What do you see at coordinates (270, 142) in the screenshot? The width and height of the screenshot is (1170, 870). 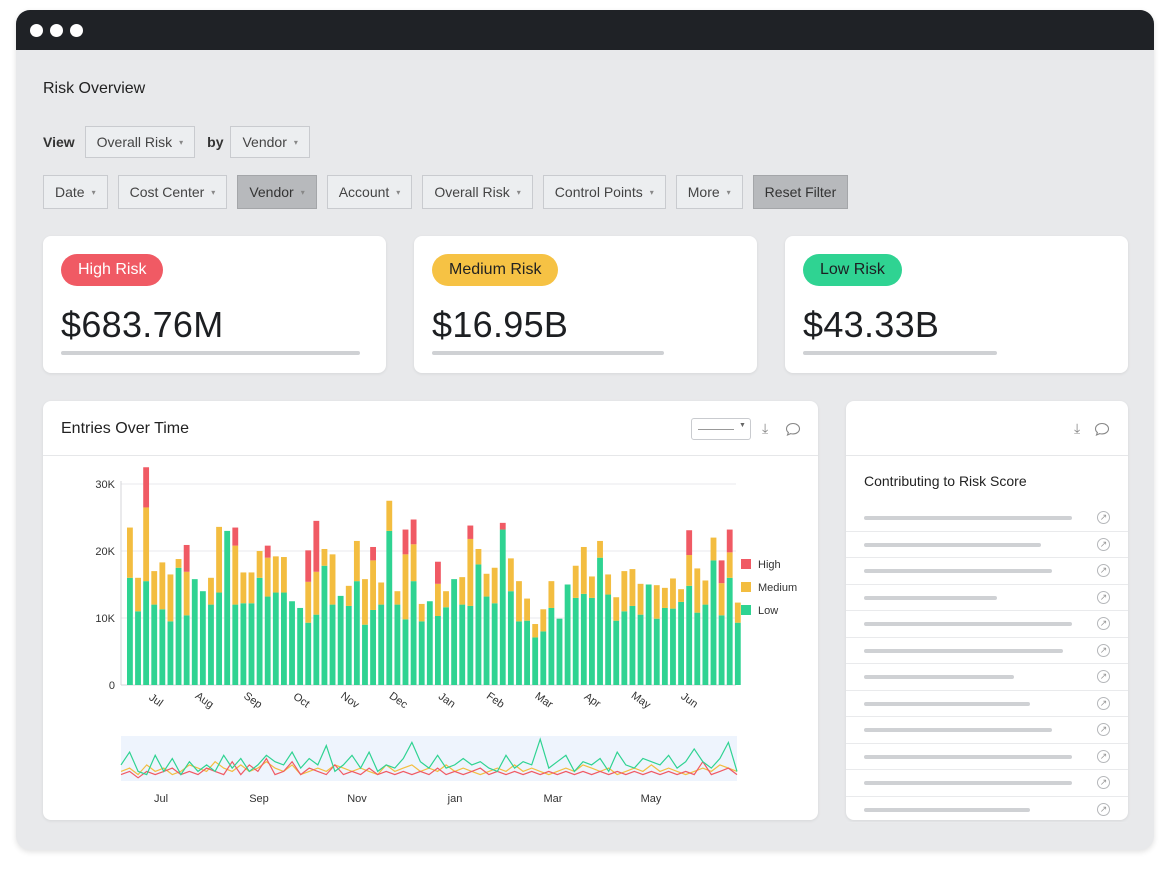 I see `view-dimension-dropdown: Vendor ▾` at bounding box center [270, 142].